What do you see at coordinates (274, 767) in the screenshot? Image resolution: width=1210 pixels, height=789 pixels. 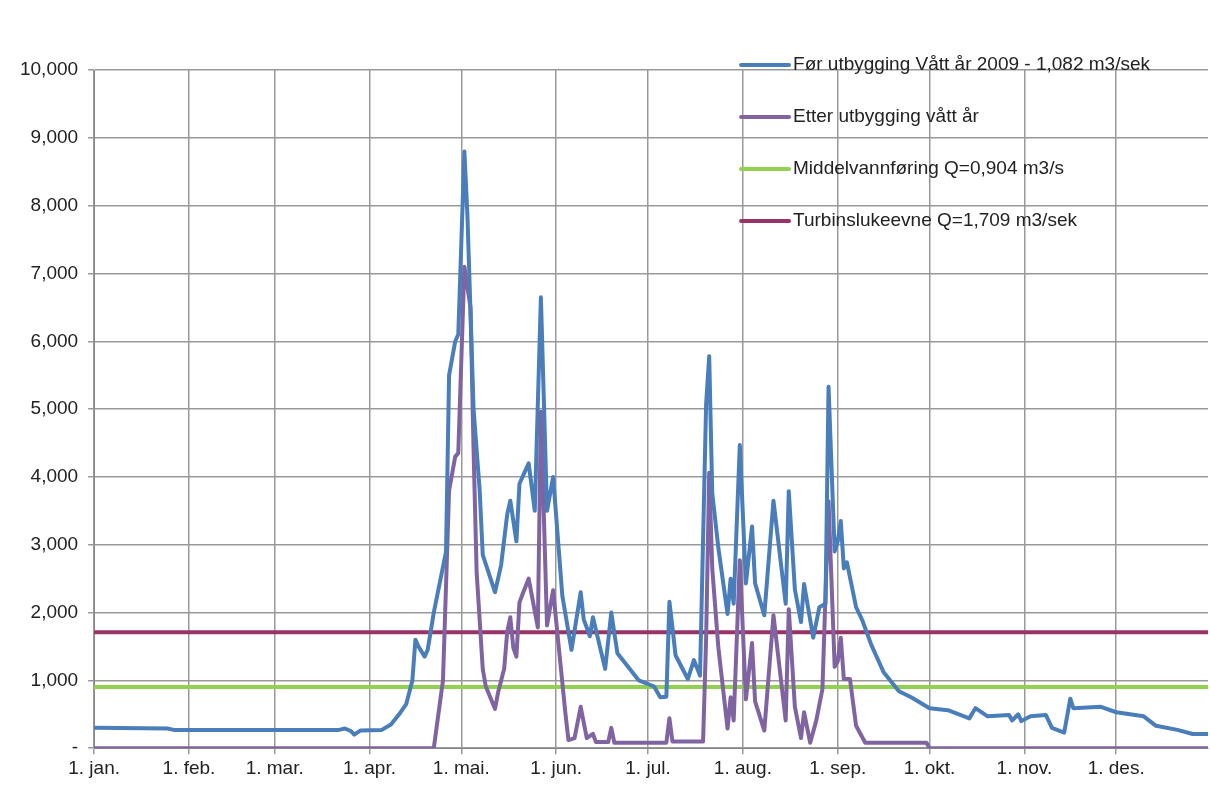 I see `x-tick-label: 1. mar.` at bounding box center [274, 767].